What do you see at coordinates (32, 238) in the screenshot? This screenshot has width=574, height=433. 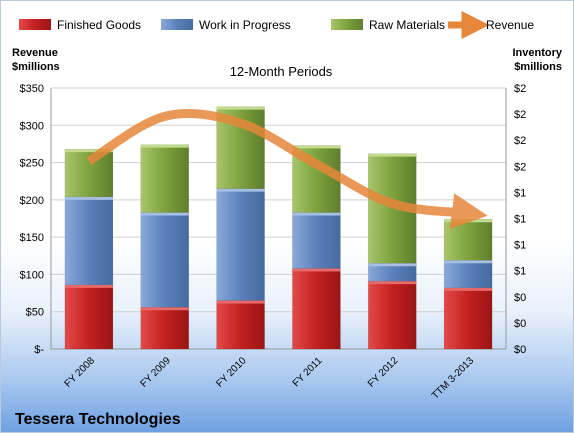 I see `left-tick-label: $150` at bounding box center [32, 238].